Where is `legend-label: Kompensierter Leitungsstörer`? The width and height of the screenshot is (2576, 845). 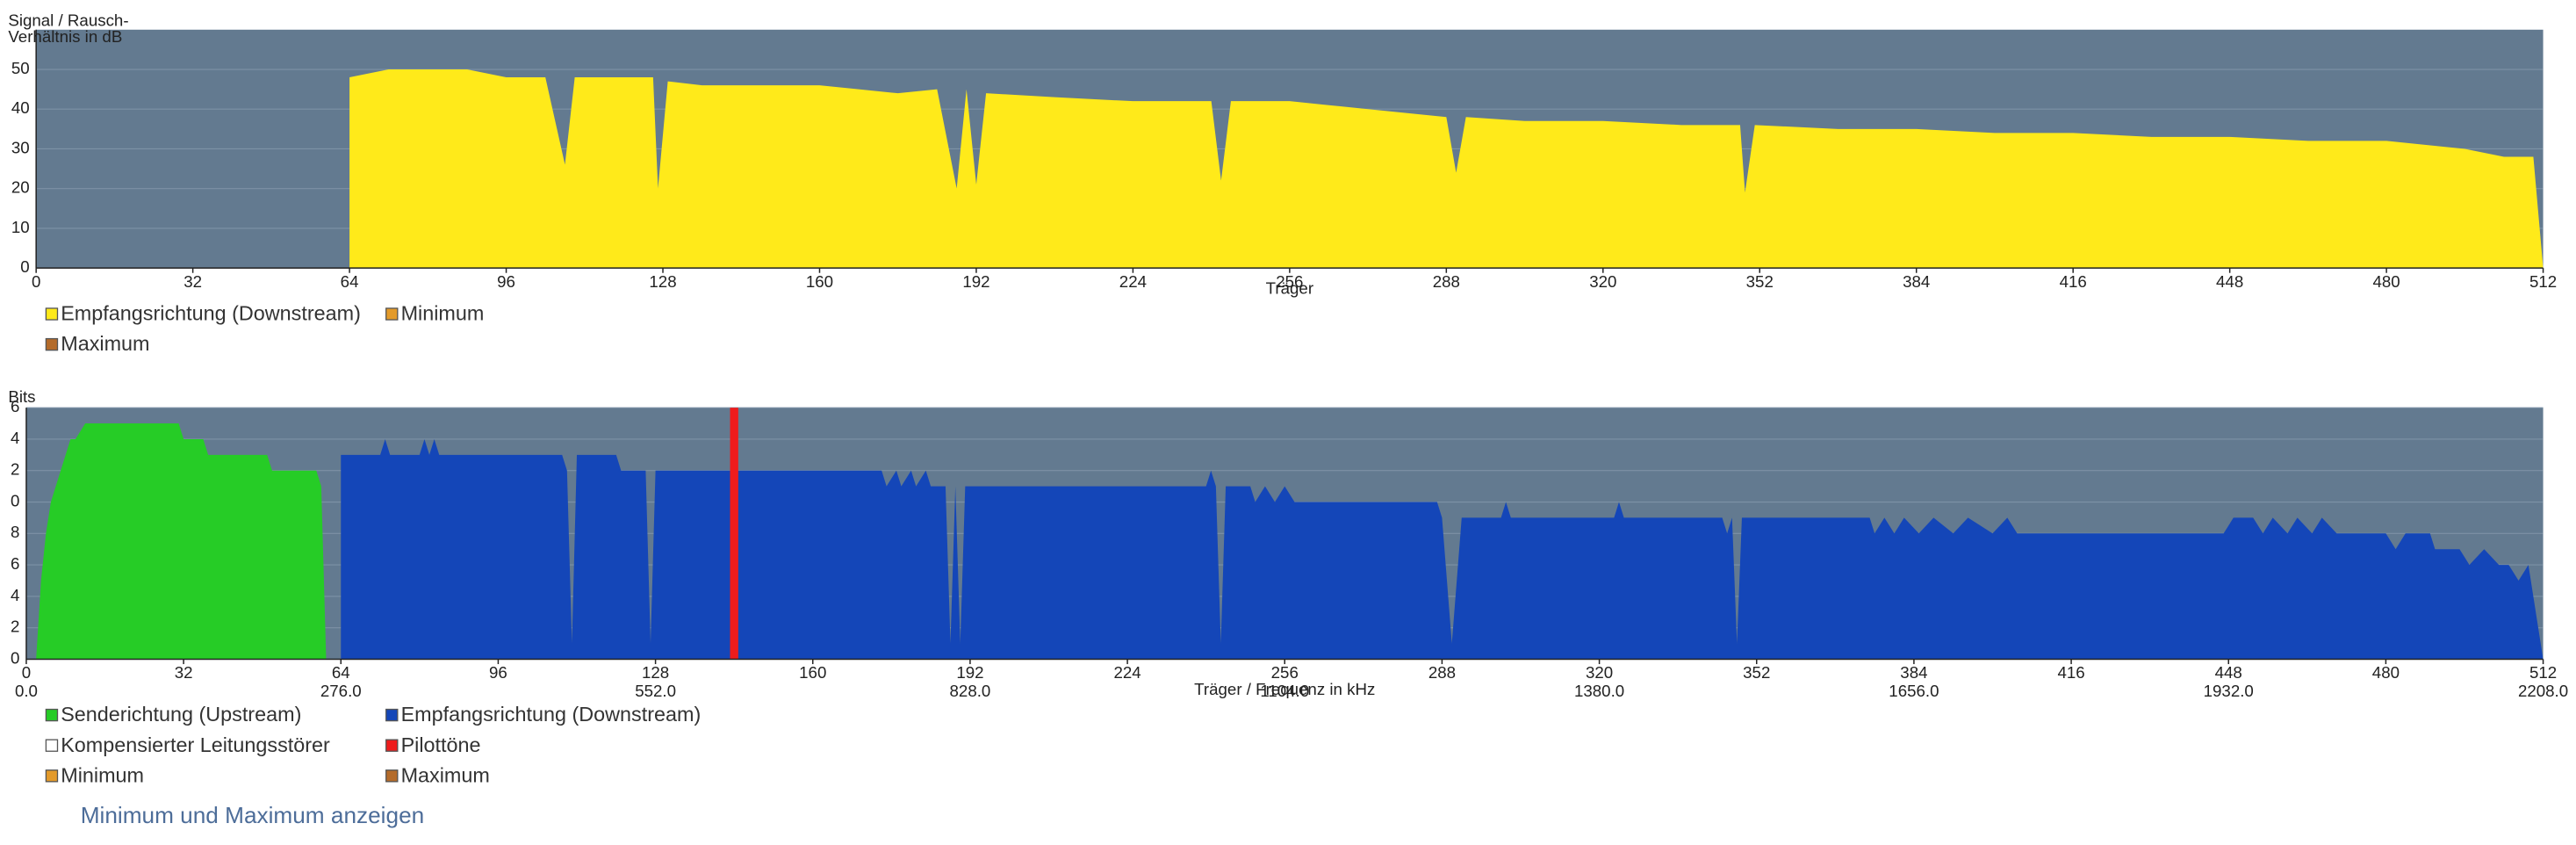
legend-label: Kompensierter Leitungsstörer is located at coordinates (195, 744).